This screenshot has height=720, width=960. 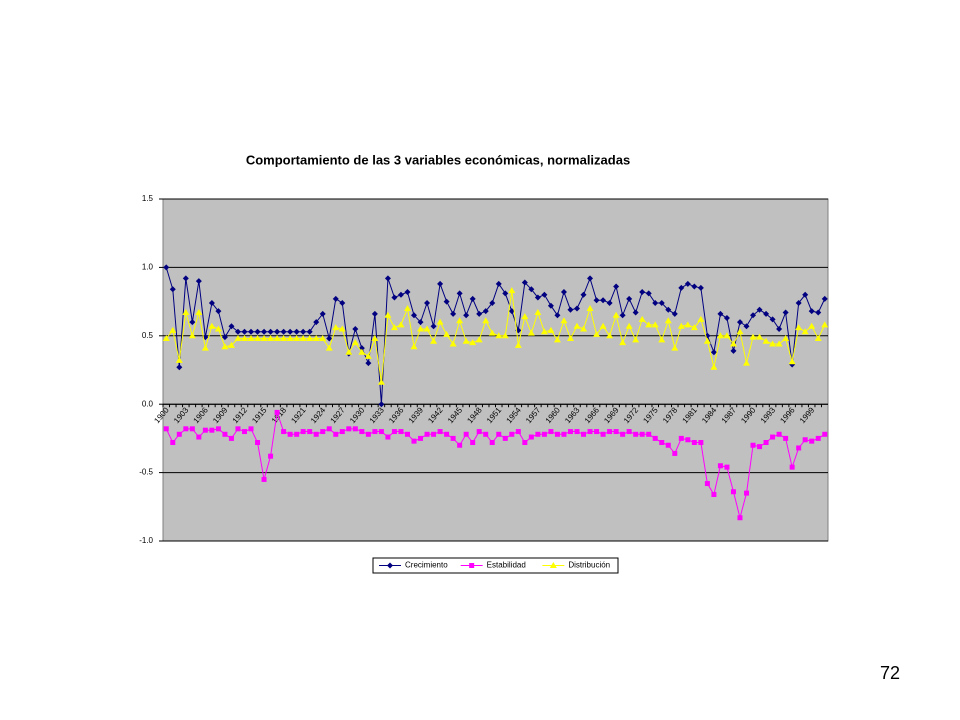 I want to click on legend-label: Estabilidad, so click(x=506, y=565).